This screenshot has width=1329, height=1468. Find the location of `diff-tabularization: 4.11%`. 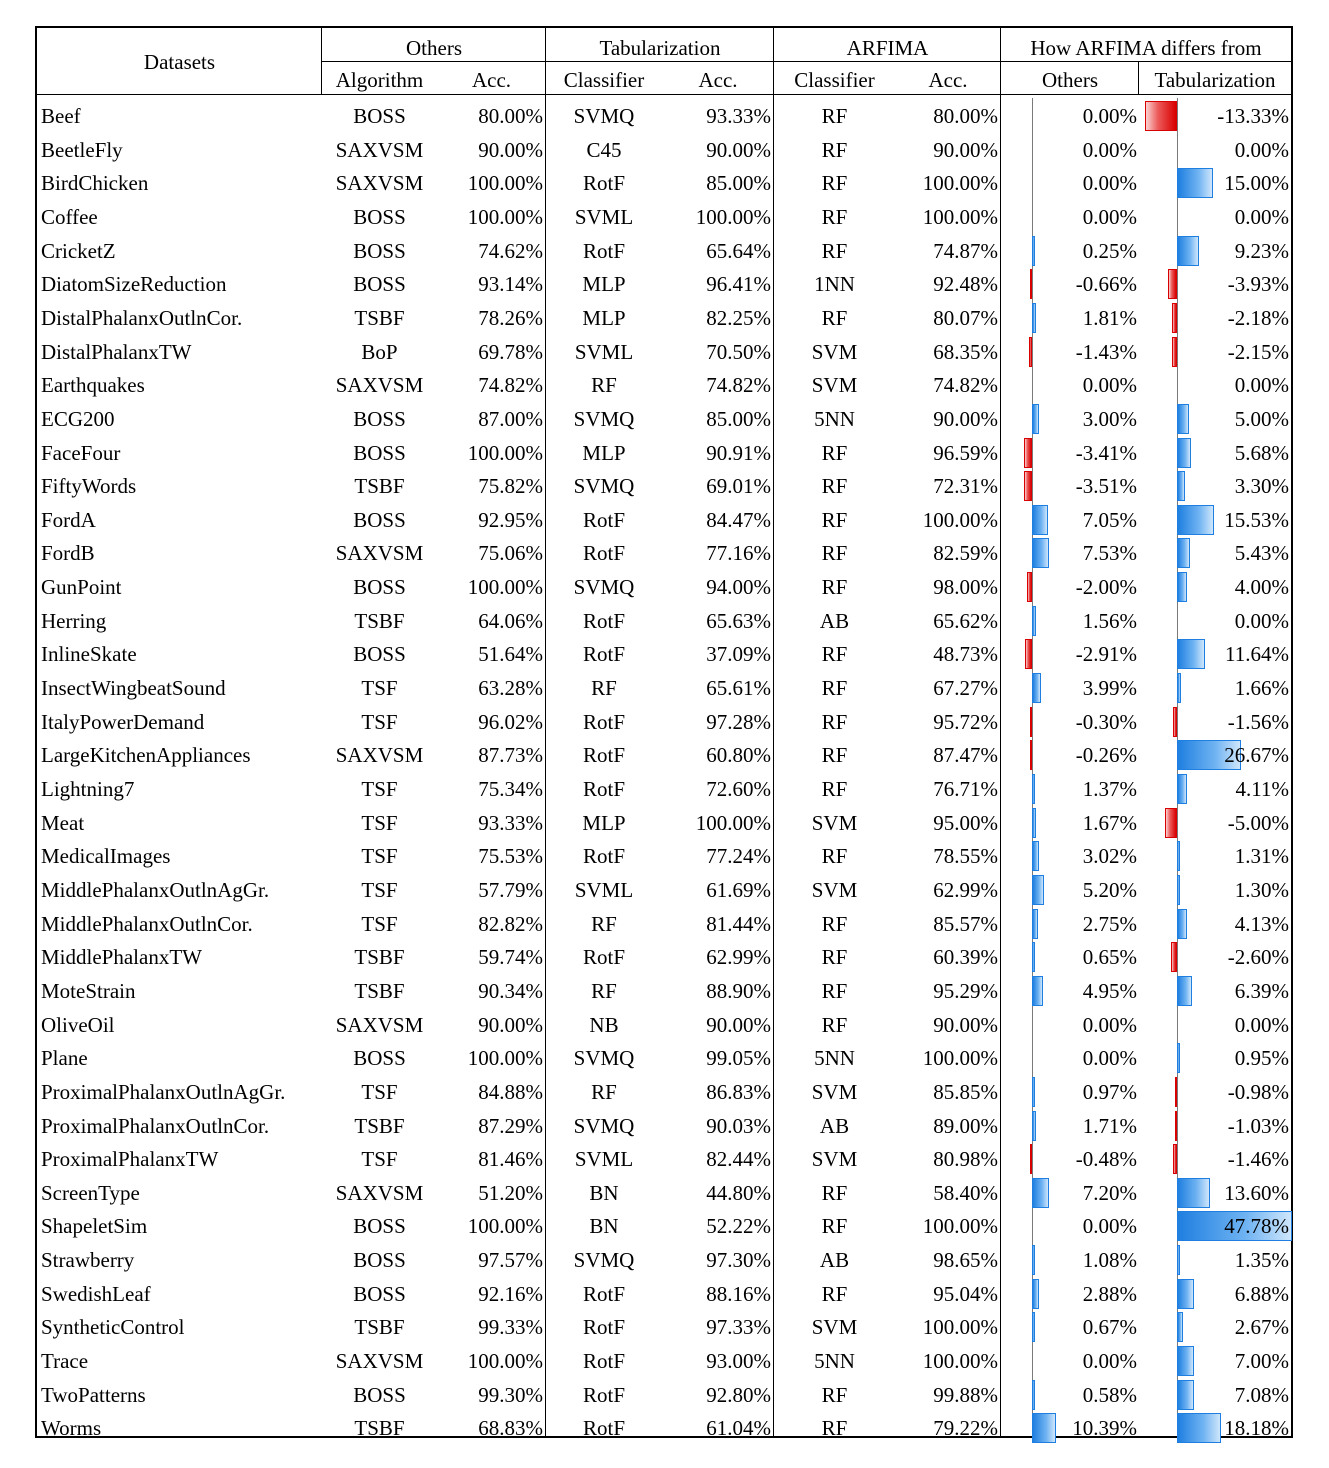

diff-tabularization: 4.11% is located at coordinates (1262, 789).